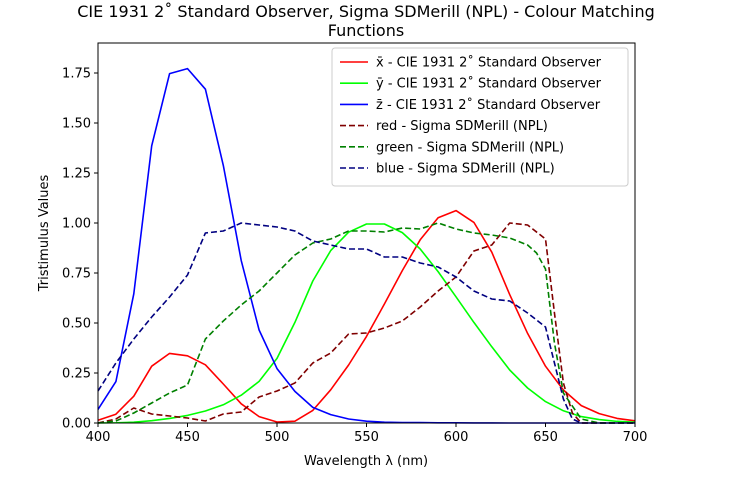 This screenshot has width=732, height=490. What do you see at coordinates (366, 461) in the screenshot?
I see `x-axis-label: Wavelength λ (nm)` at bounding box center [366, 461].